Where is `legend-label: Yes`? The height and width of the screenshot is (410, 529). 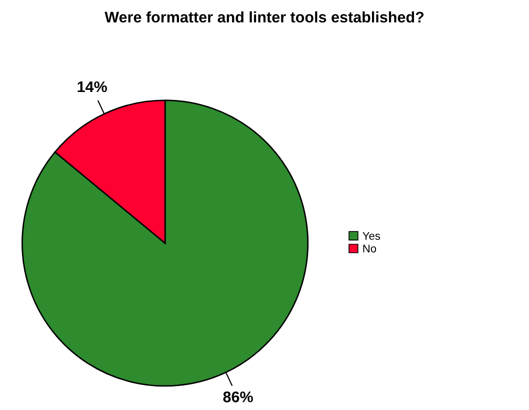
legend-label: Yes is located at coordinates (371, 236).